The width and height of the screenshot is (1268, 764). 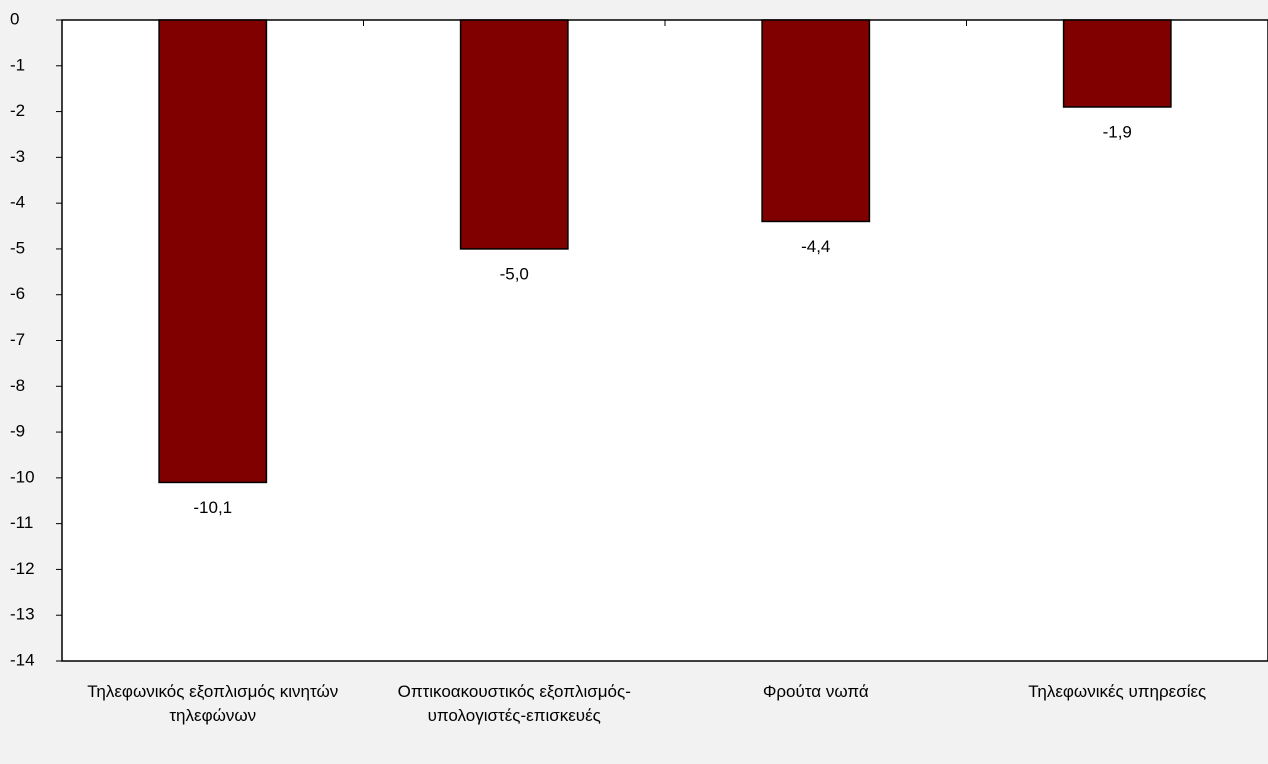 I want to click on y-tick-label: -7, so click(x=17, y=339).